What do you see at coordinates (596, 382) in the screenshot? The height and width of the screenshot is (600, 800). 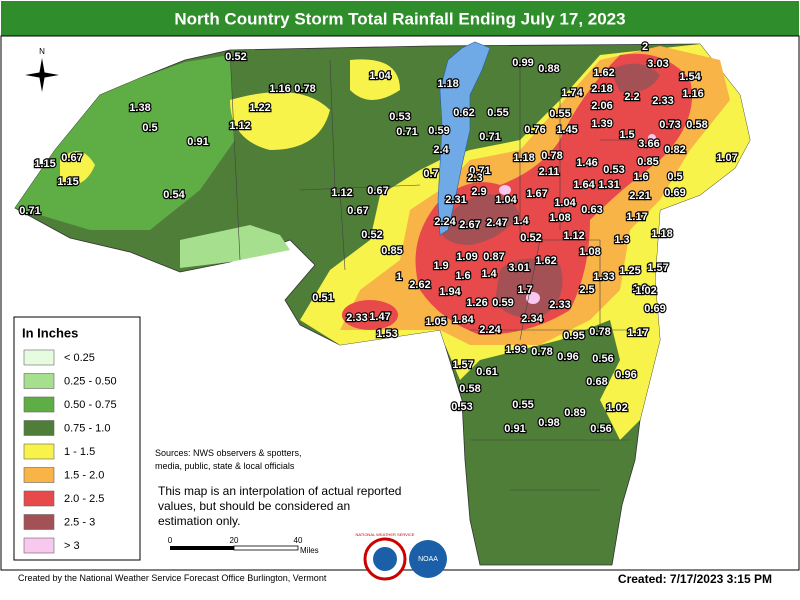 I see `station-value: 0.68` at bounding box center [596, 382].